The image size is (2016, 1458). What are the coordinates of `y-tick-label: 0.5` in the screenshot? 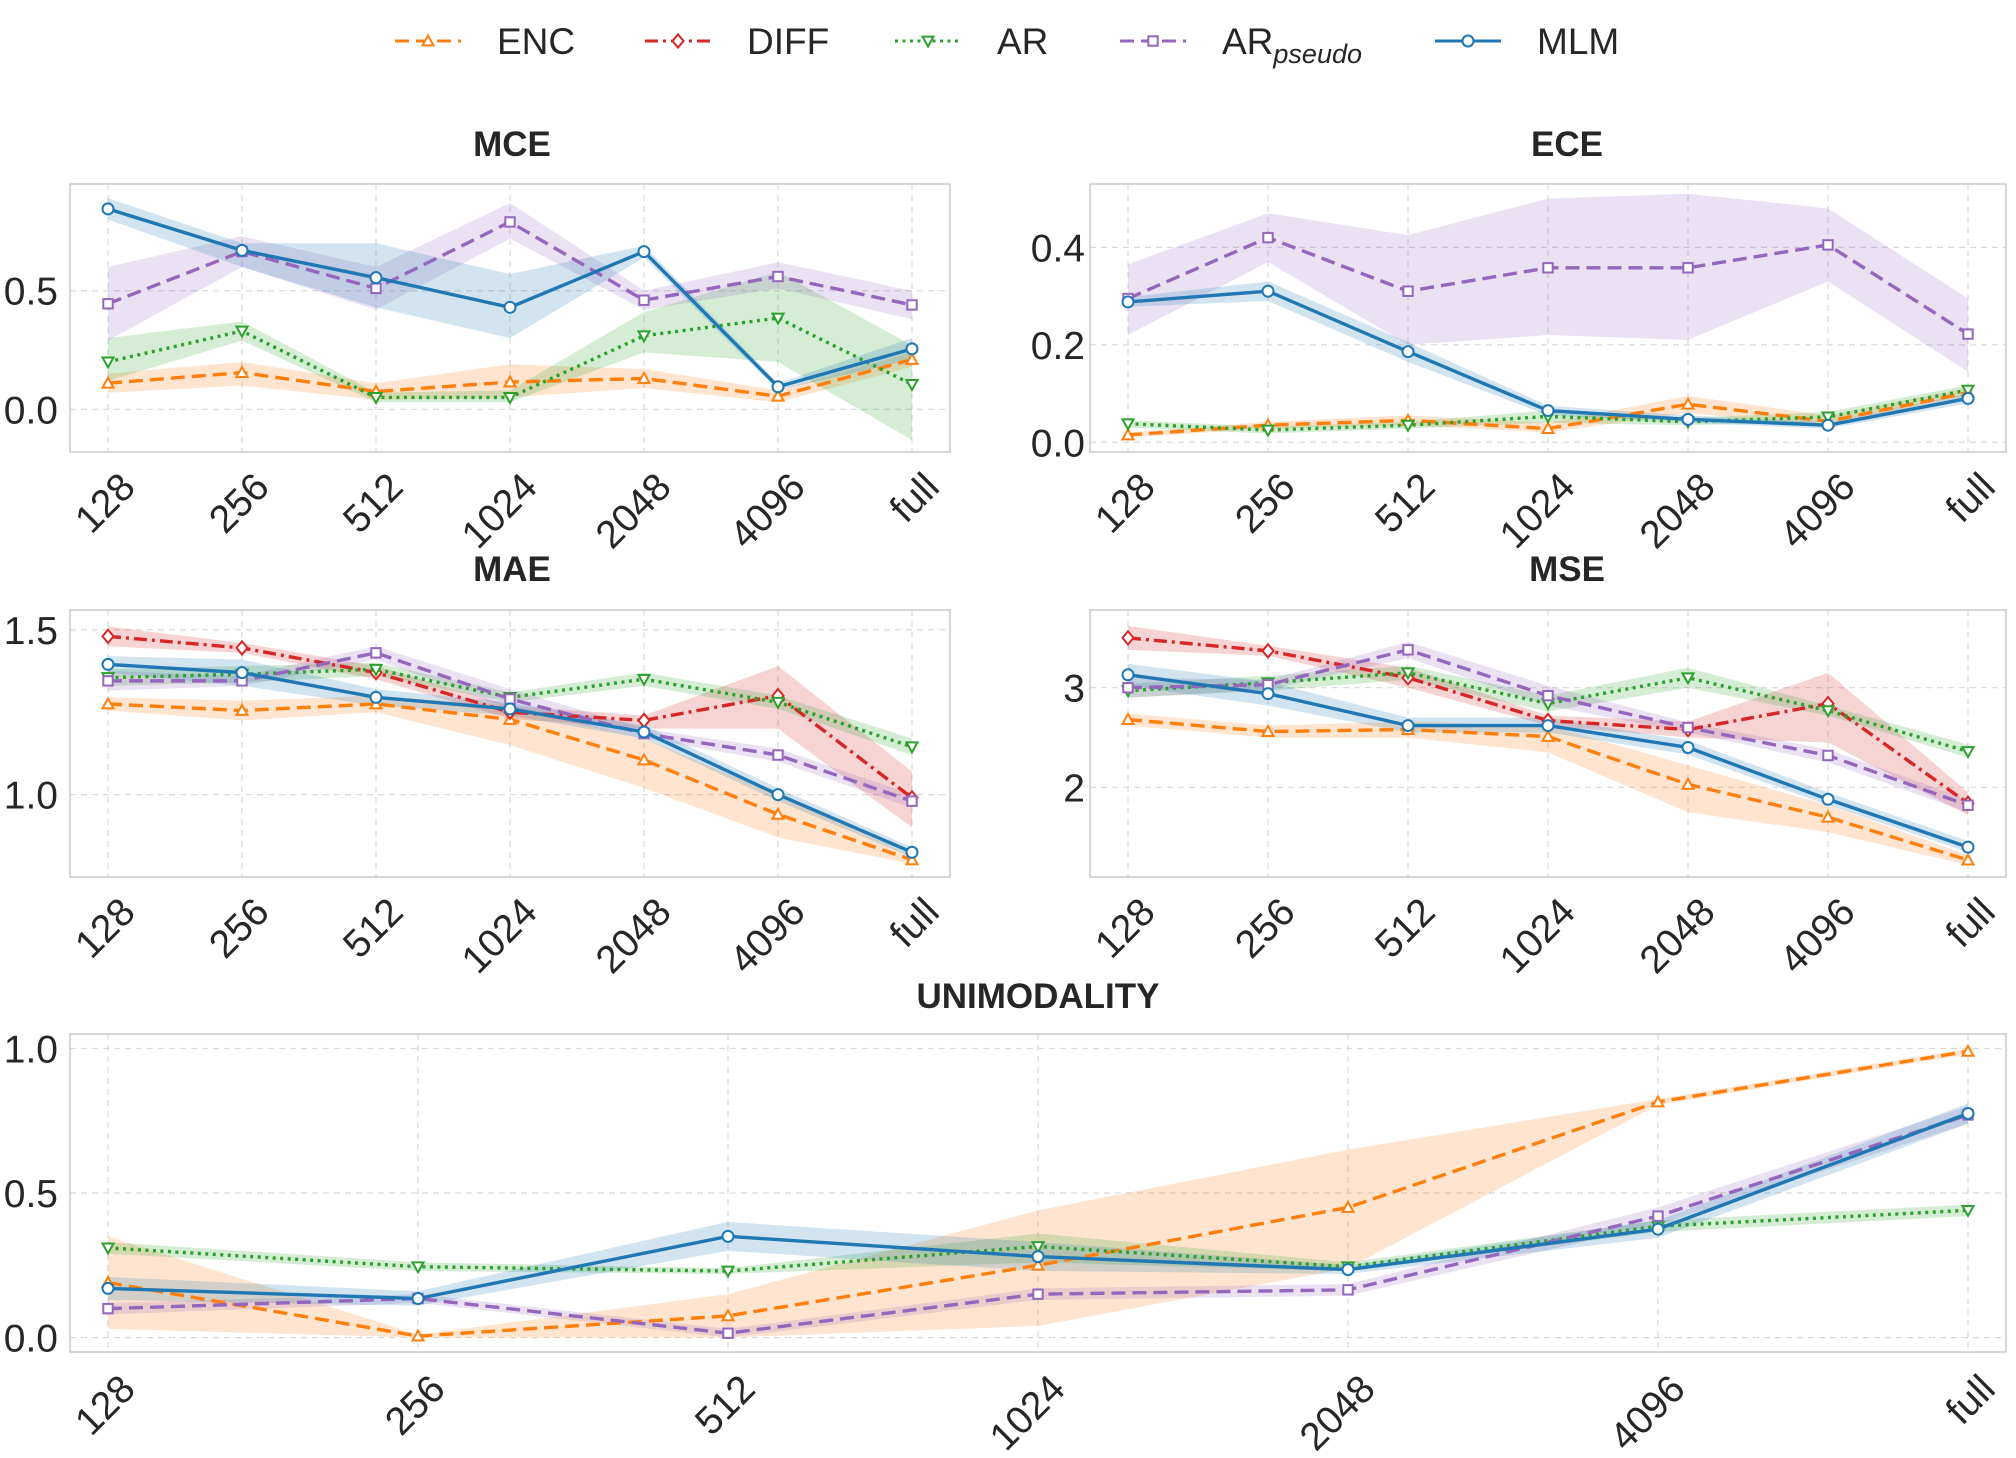 It's located at (31, 1194).